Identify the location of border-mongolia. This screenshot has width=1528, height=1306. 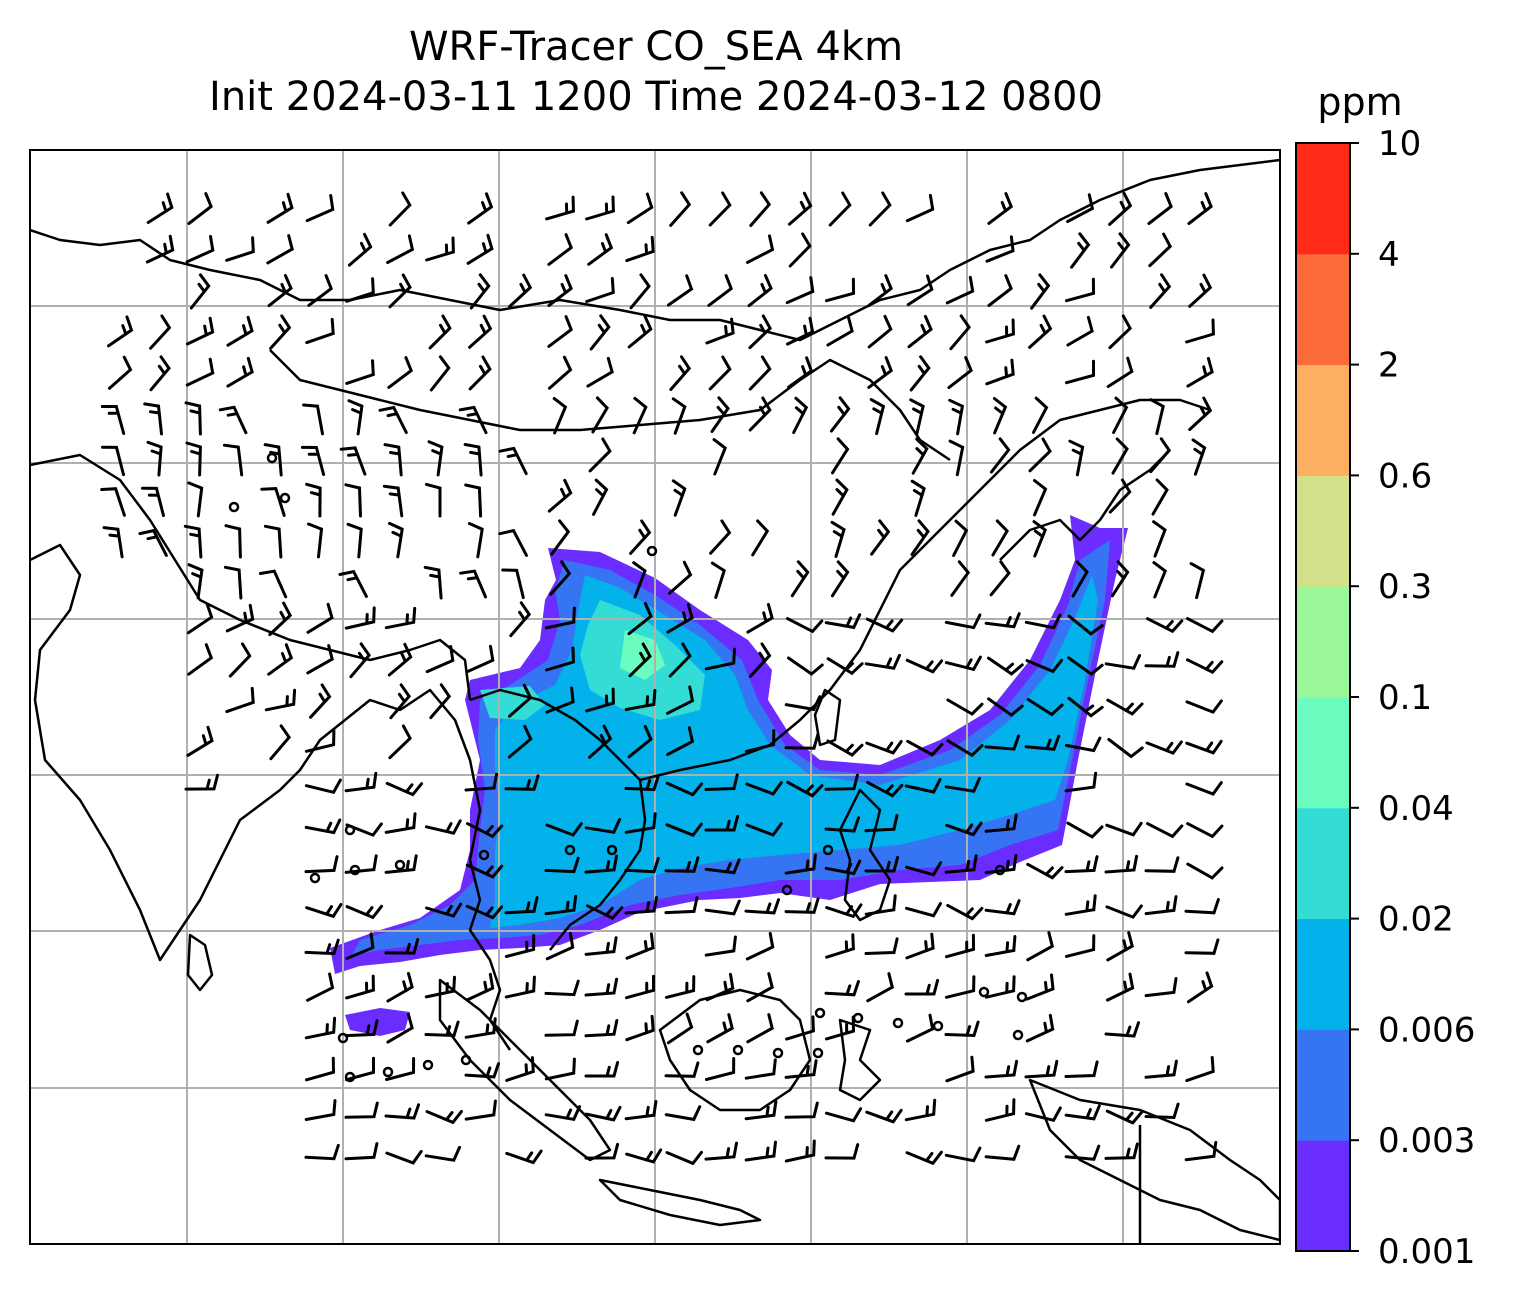
(655, 250).